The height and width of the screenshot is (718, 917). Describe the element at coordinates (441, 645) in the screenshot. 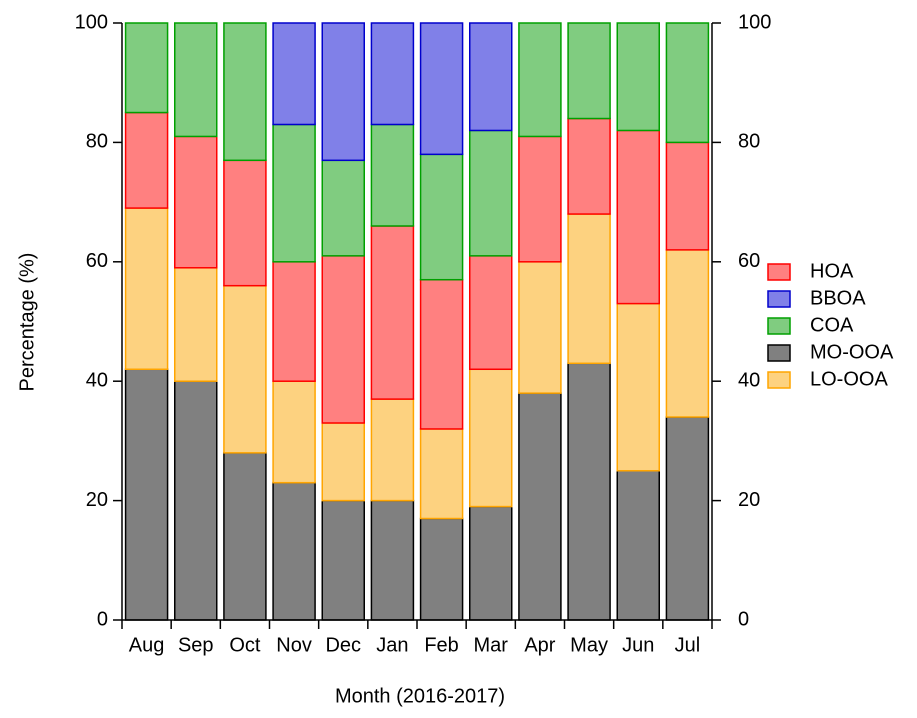

I see `x-tick-label: Feb` at that location.